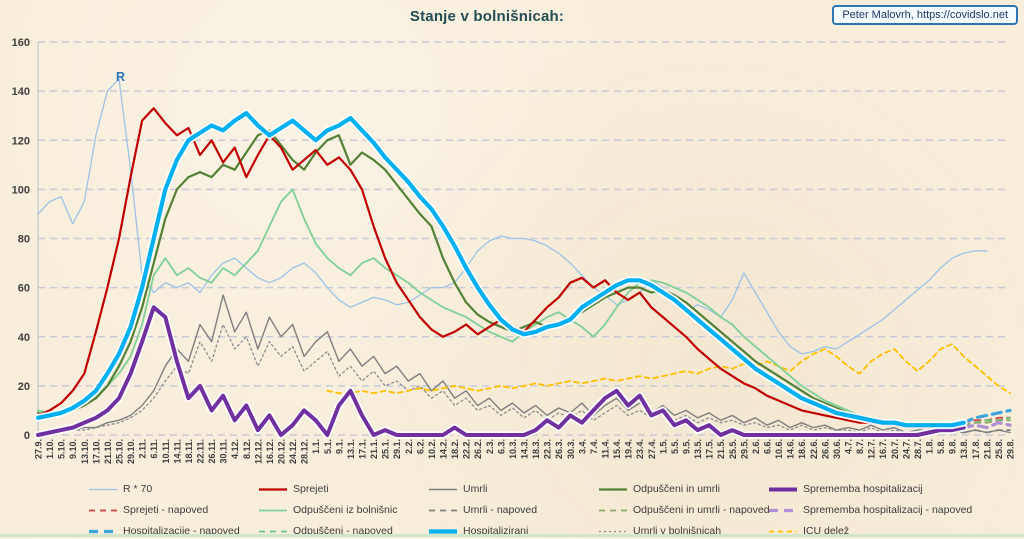 The width and height of the screenshot is (1024, 539). What do you see at coordinates (21, 92) in the screenshot?
I see `y-tick-label: 140` at bounding box center [21, 92].